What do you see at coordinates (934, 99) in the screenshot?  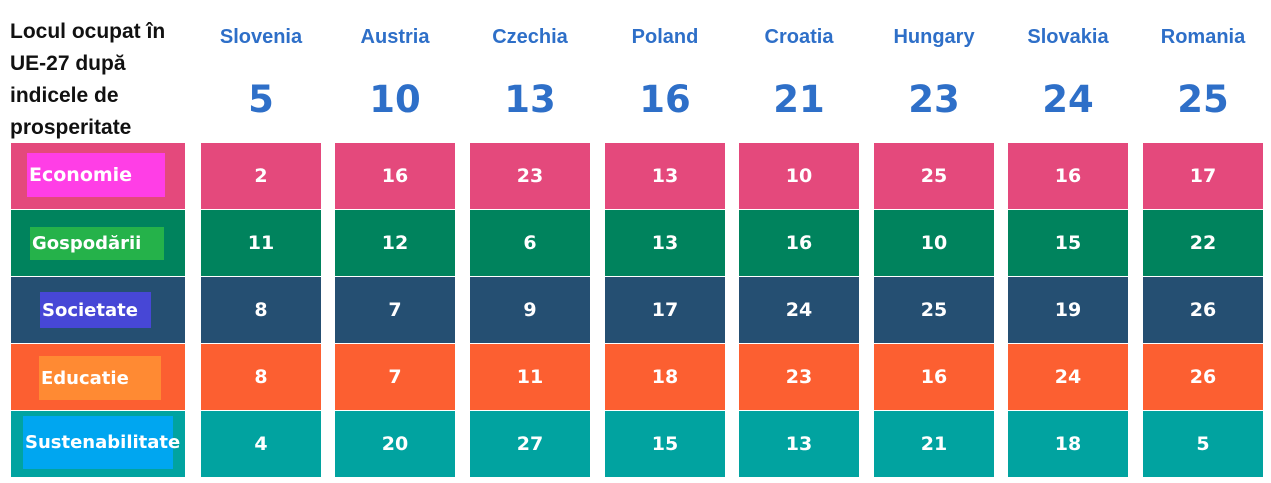 I see `country-overall-rank: 23` at bounding box center [934, 99].